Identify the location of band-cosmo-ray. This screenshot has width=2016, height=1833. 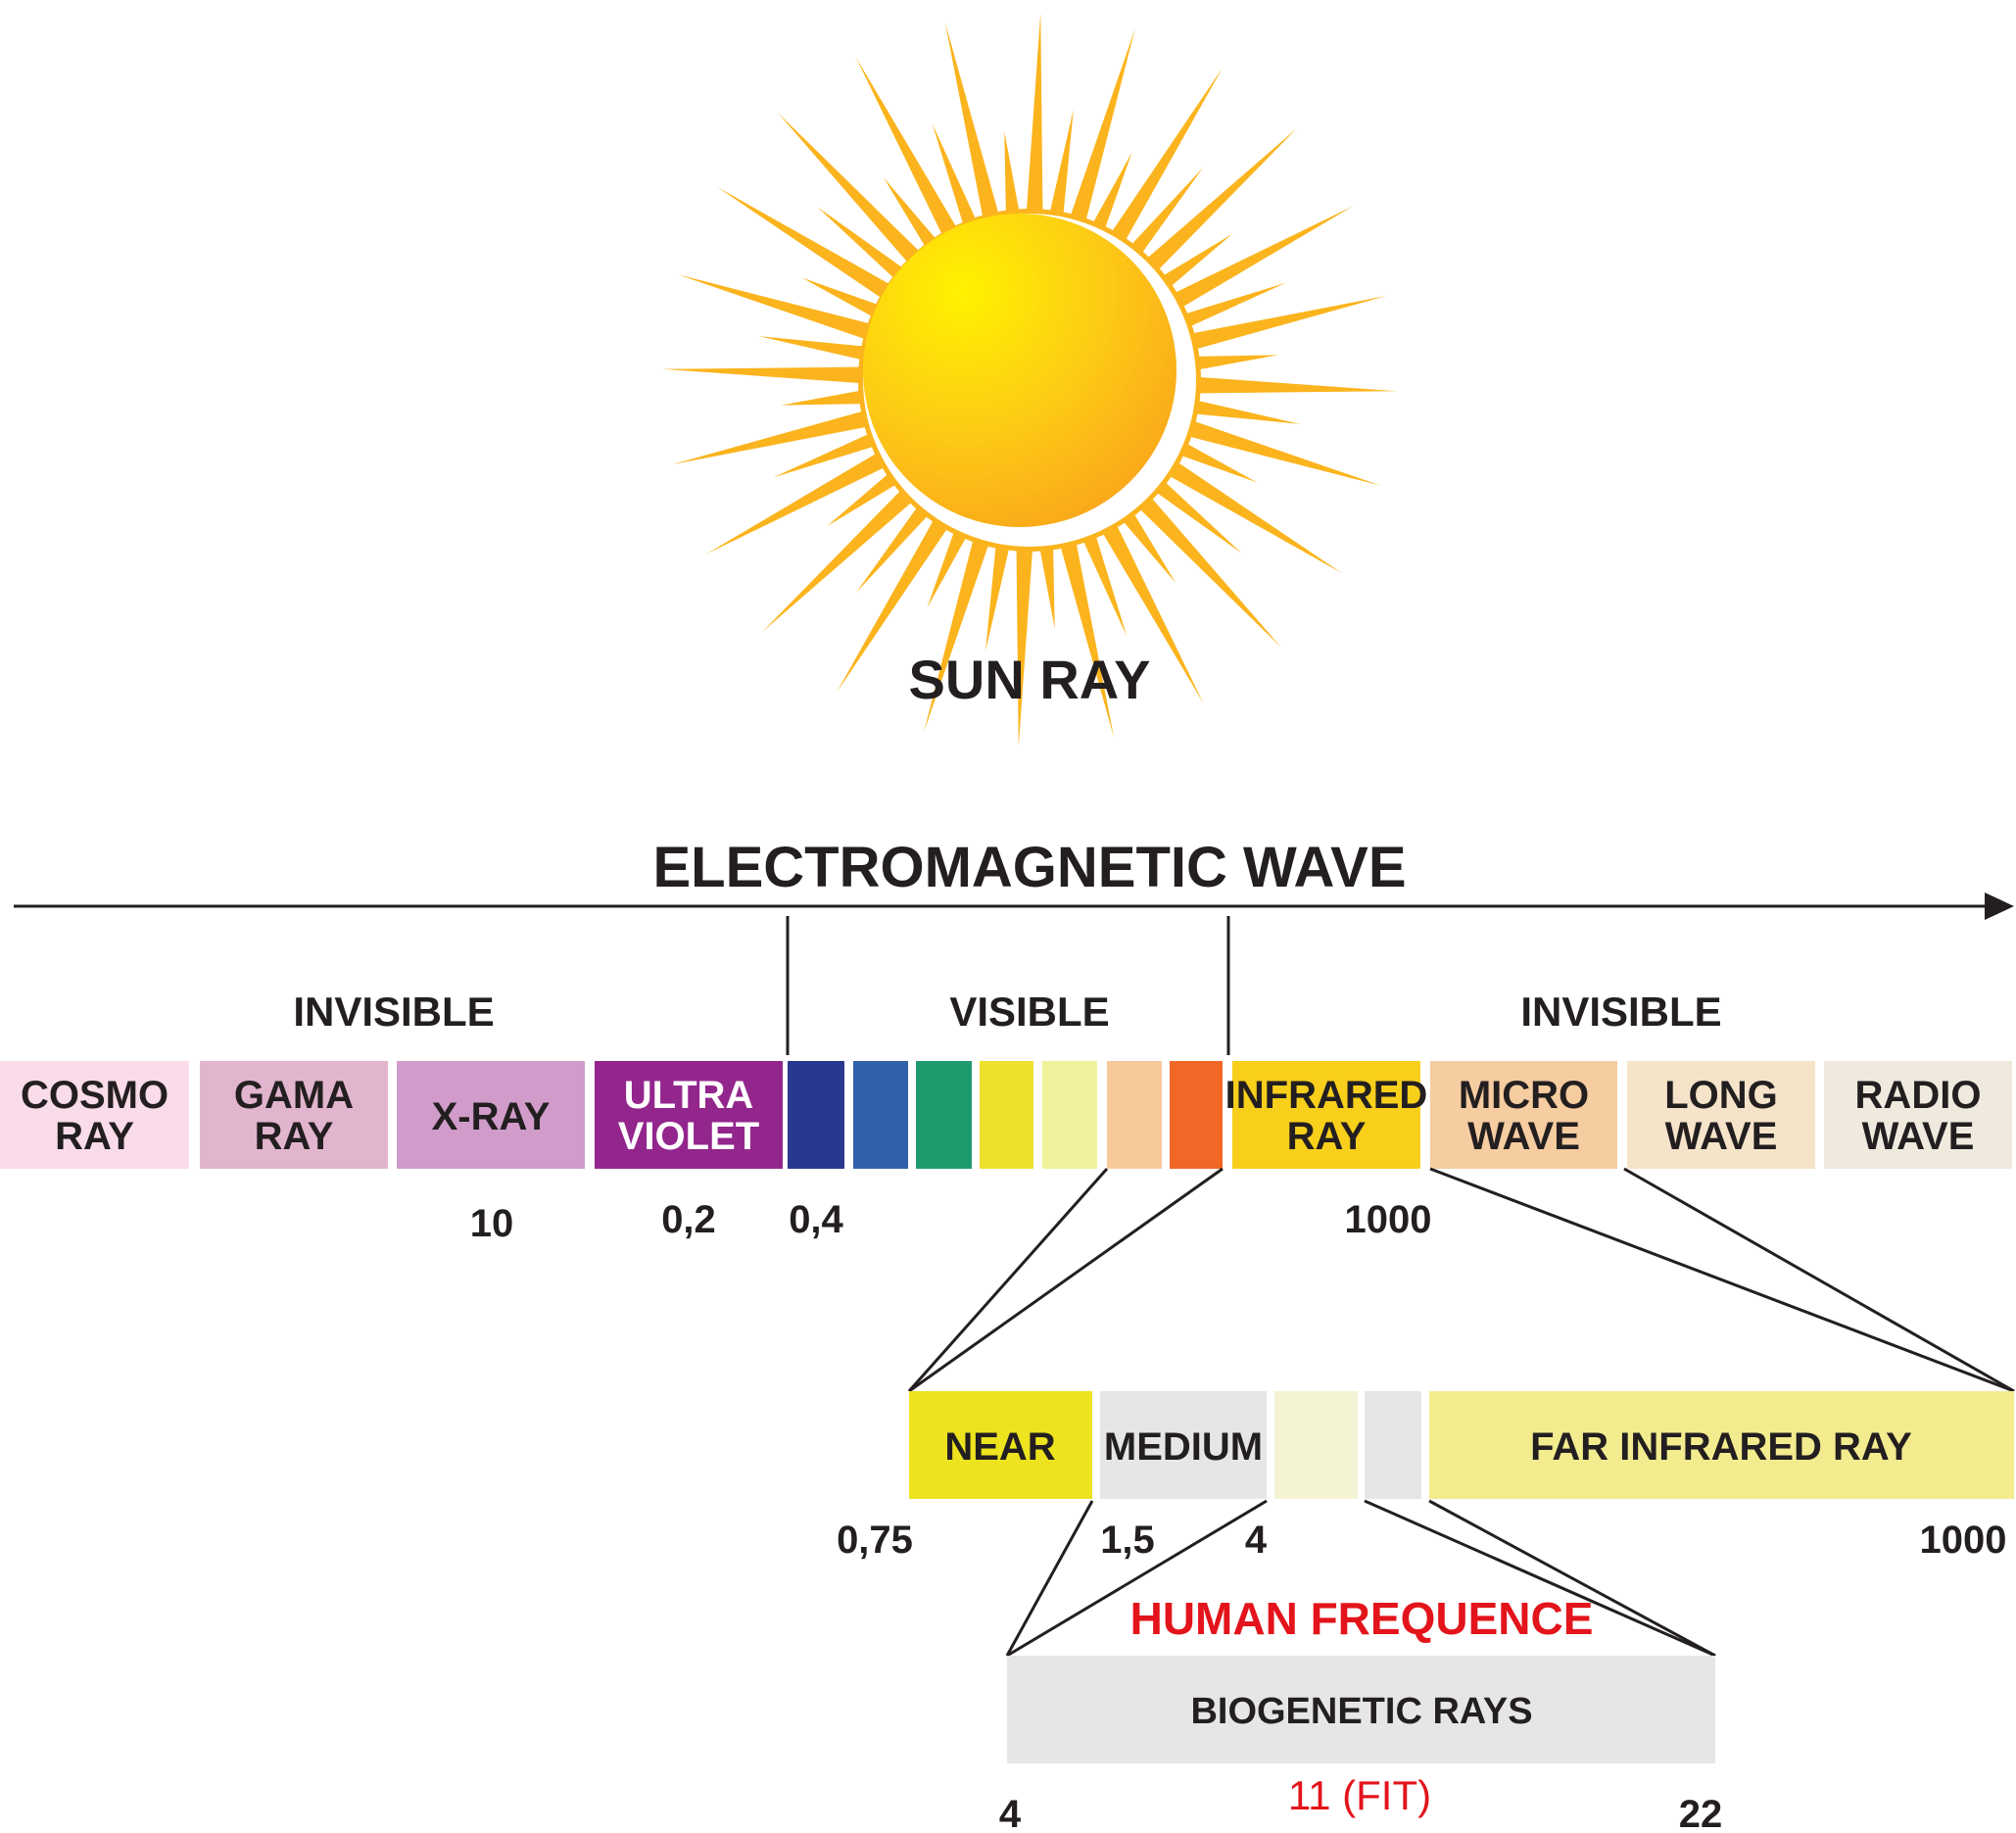
(94, 1115).